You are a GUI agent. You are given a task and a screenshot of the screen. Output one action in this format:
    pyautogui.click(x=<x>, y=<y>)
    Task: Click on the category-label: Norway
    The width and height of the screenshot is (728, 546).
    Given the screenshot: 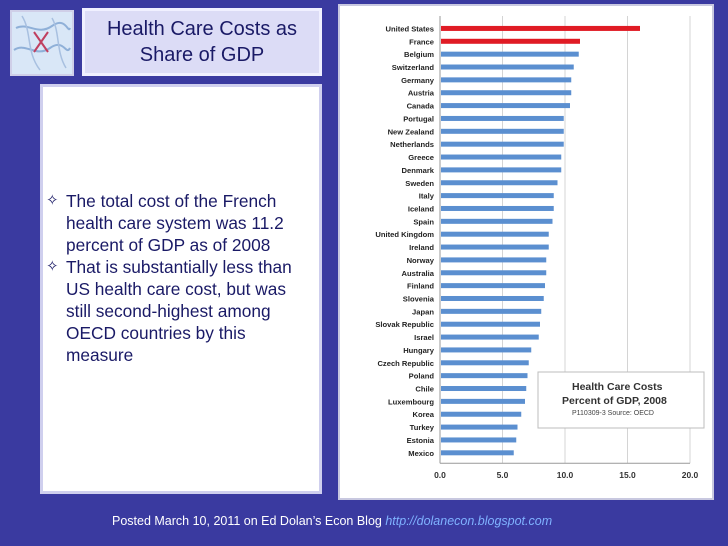 What is the action you would take?
    pyautogui.click(x=421, y=260)
    